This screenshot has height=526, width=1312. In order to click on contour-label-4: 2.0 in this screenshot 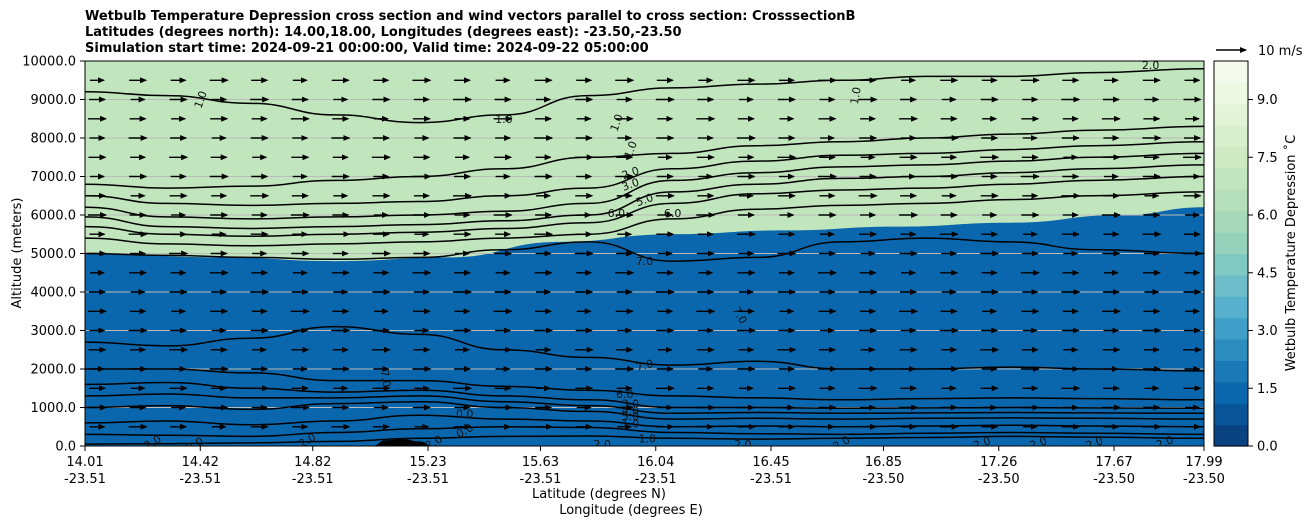, I will do `click(630, 173)`.